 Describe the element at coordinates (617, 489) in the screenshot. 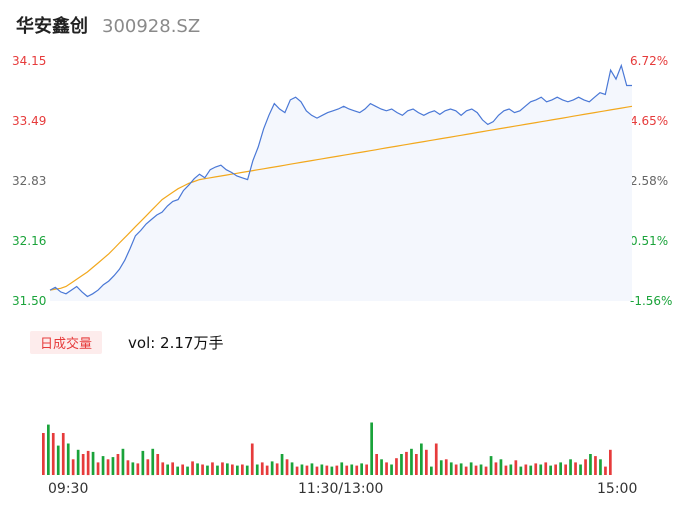

I see `x-tick-close: 15:00` at that location.